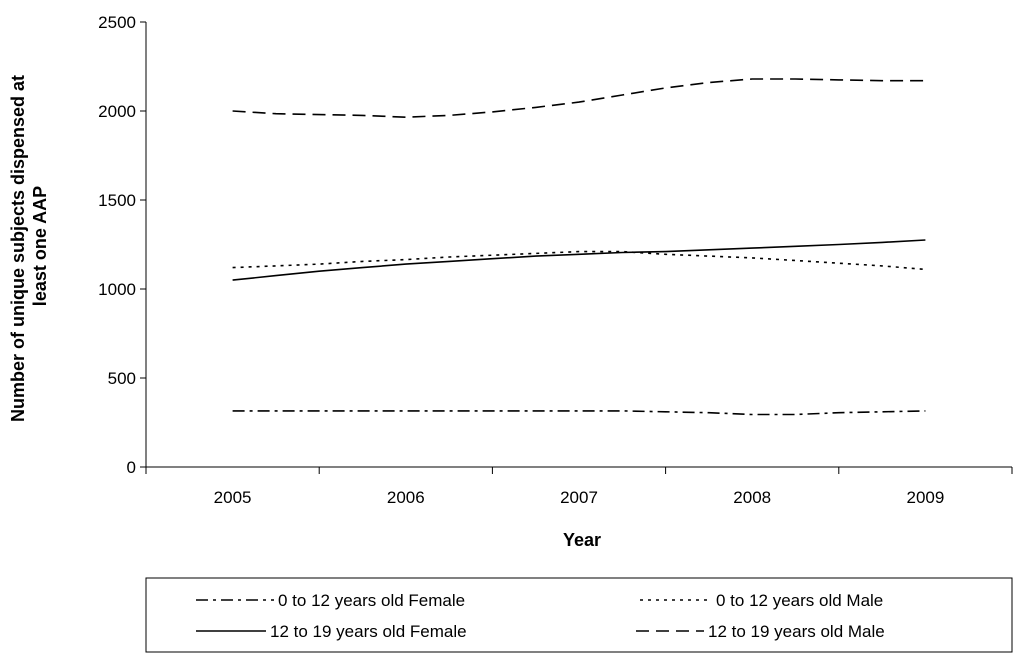 The image size is (1014, 654). Describe the element at coordinates (122, 245) in the screenshot. I see `y-axis: 0 500 1000 1500 2000 2500` at that location.